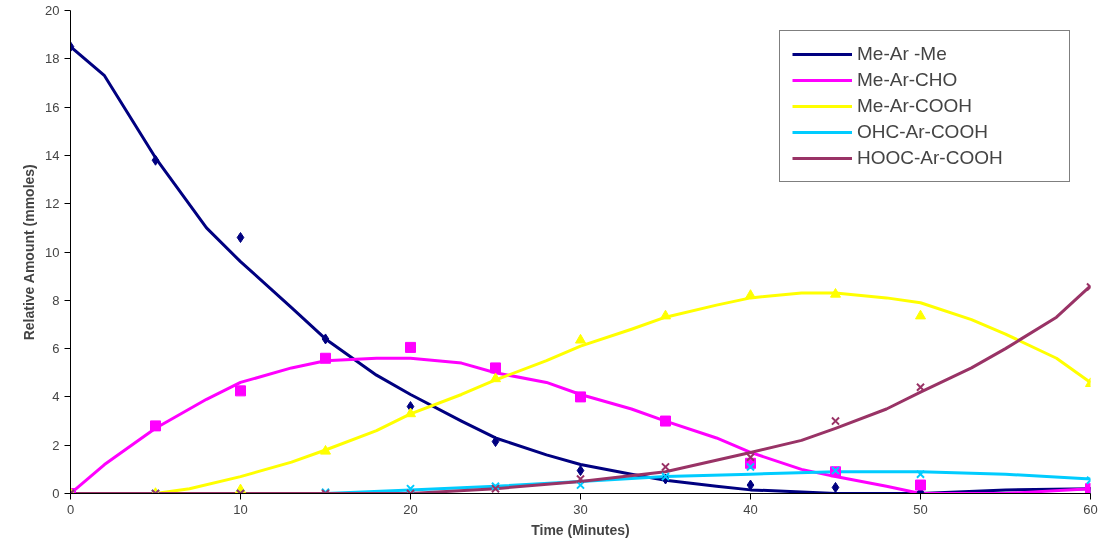  I want to click on y-tick-label: 16, so click(52, 107).